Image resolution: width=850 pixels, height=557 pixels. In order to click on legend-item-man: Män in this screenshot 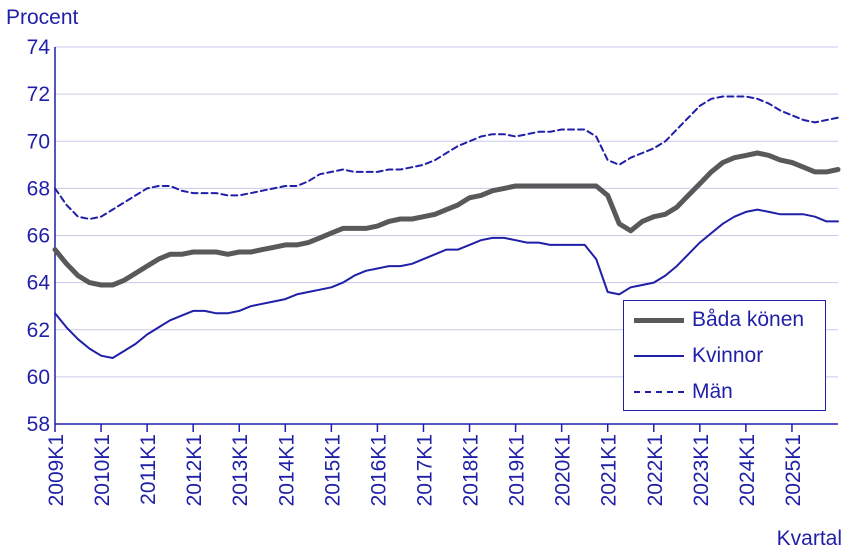, I will do `click(683, 392)`.